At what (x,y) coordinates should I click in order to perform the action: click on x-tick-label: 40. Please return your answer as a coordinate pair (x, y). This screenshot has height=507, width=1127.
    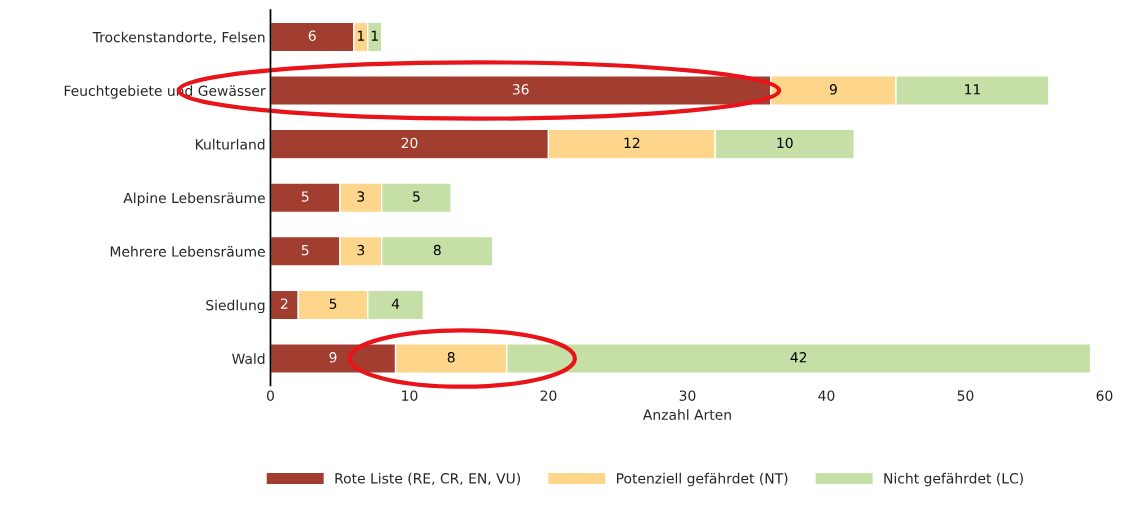
    Looking at the image, I should click on (826, 395).